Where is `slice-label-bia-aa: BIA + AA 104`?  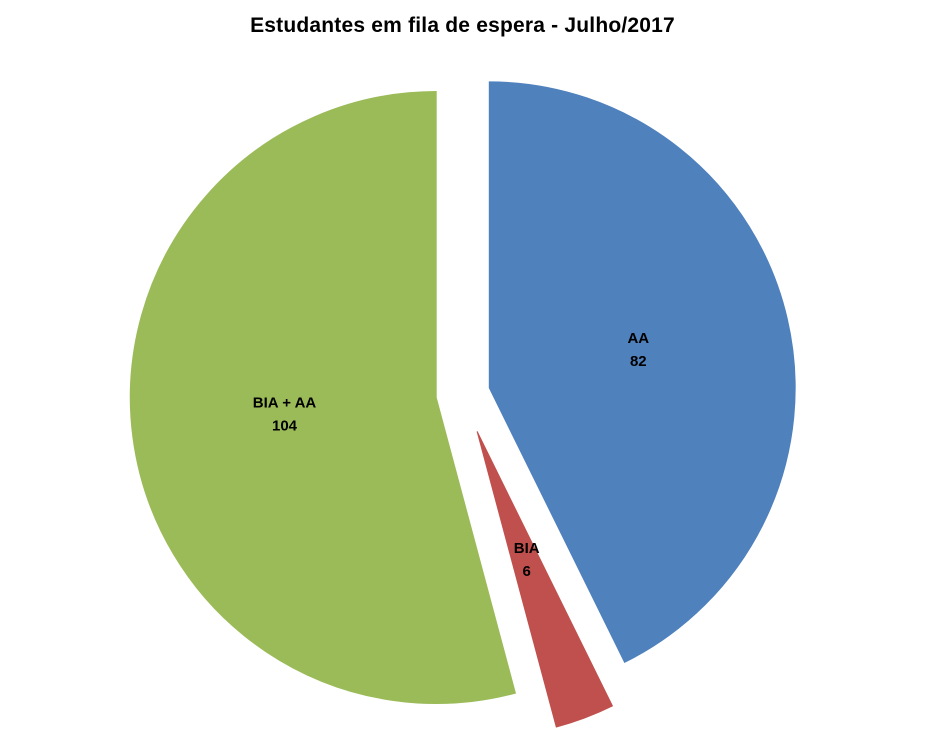
slice-label-bia-aa: BIA + AA 104 is located at coordinates (285, 415).